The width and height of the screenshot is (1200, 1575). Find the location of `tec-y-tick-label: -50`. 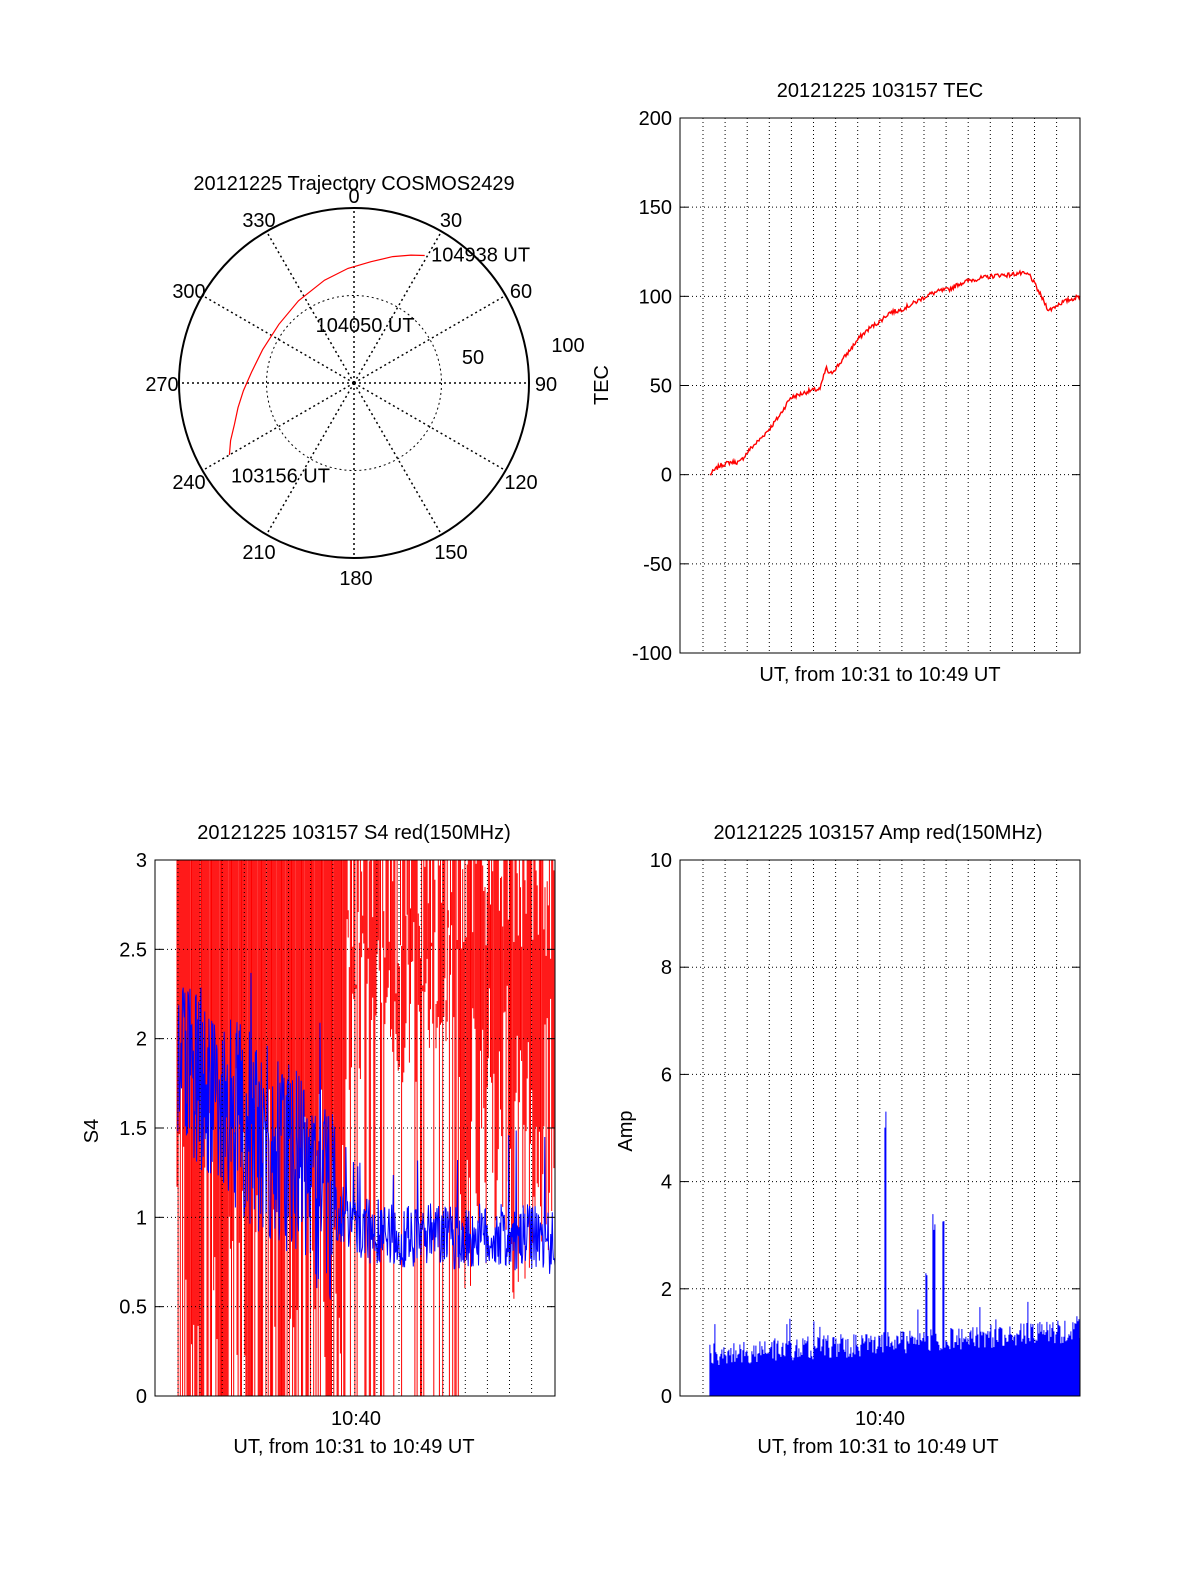

tec-y-tick-label: -50 is located at coordinates (657, 565).